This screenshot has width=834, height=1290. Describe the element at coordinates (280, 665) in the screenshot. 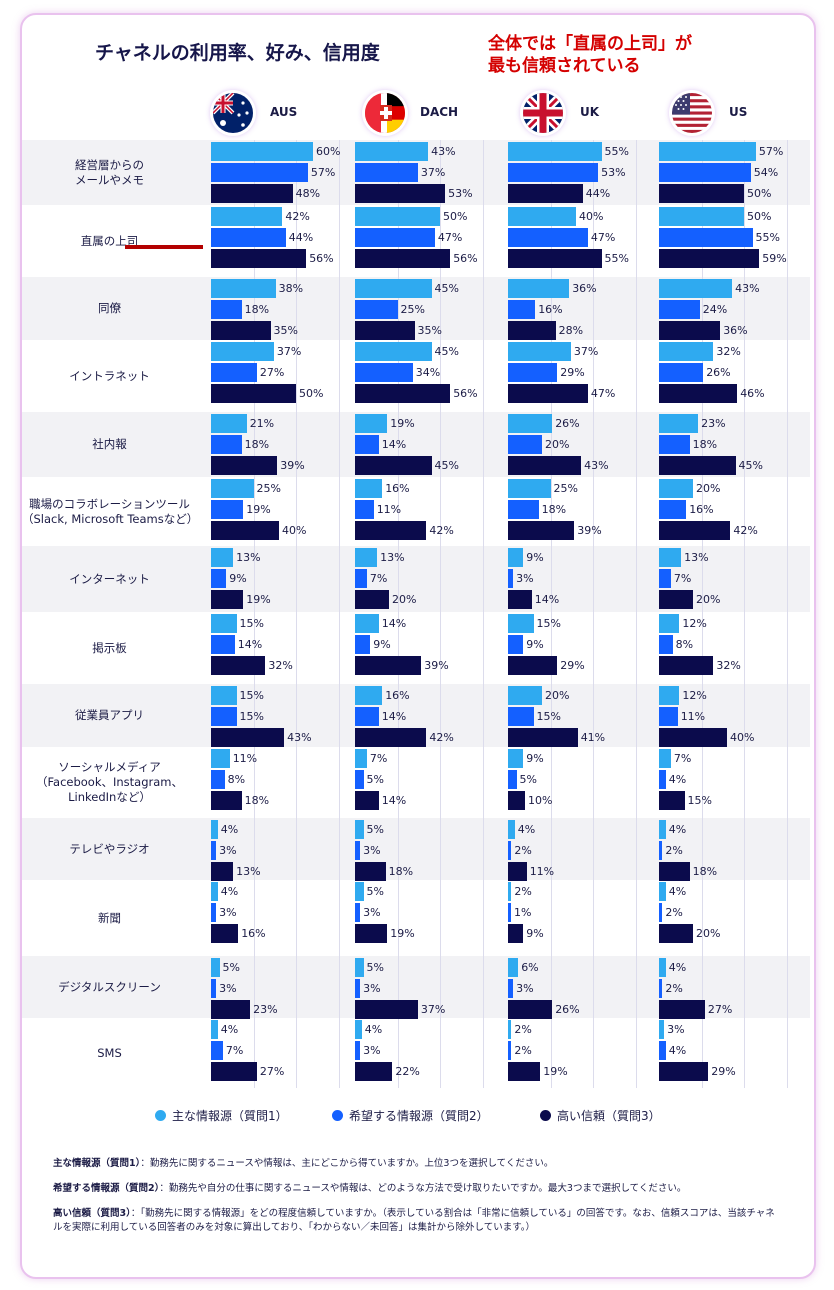

I see `value-label: 32%` at that location.